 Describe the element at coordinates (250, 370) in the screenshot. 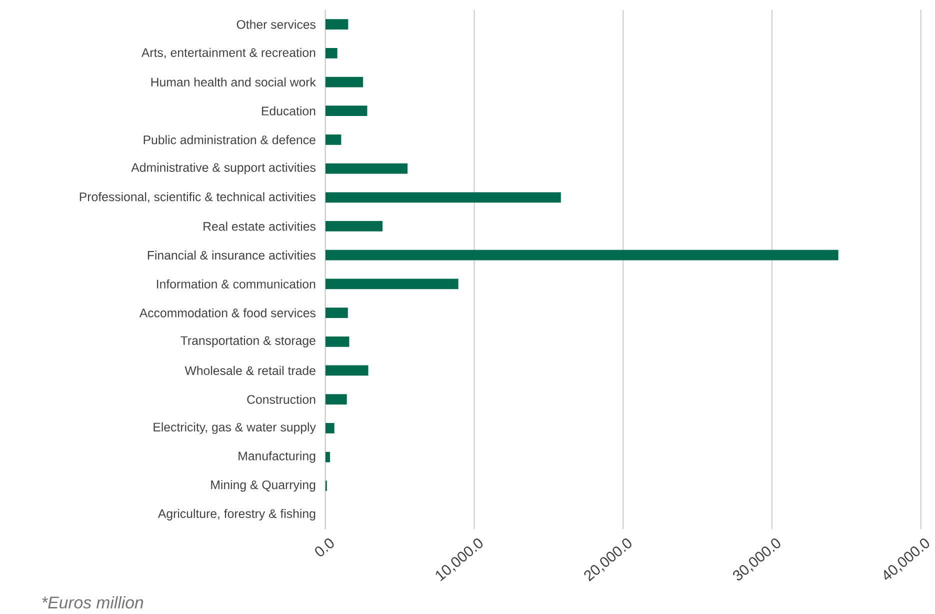

I see `y-tick-label: Wholesale & retail trade` at that location.